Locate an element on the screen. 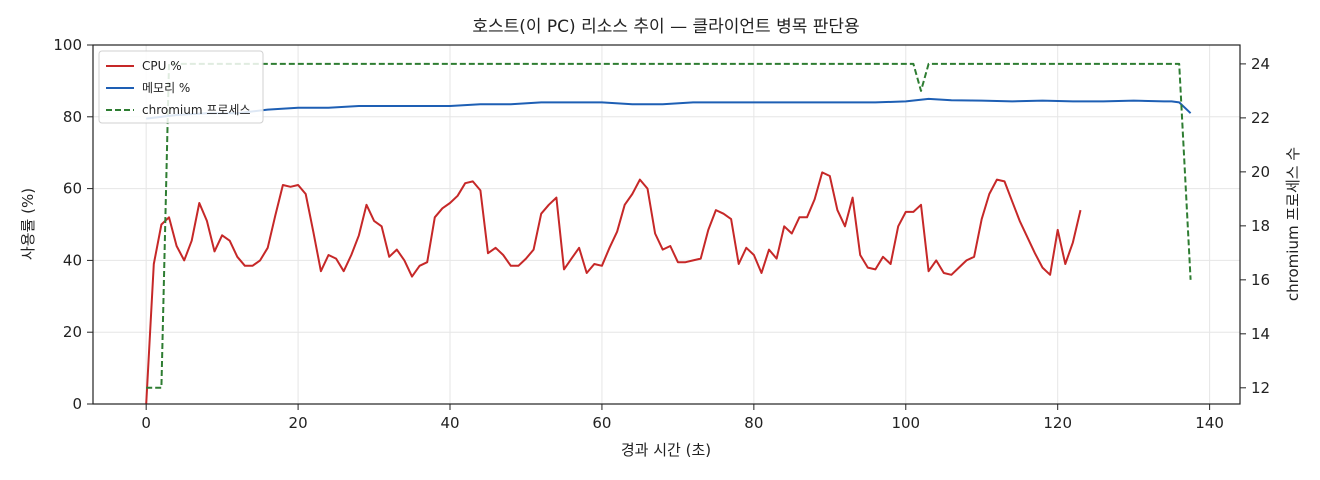 The width and height of the screenshot is (1320, 480). y-tick-label: 0 is located at coordinates (77, 404).